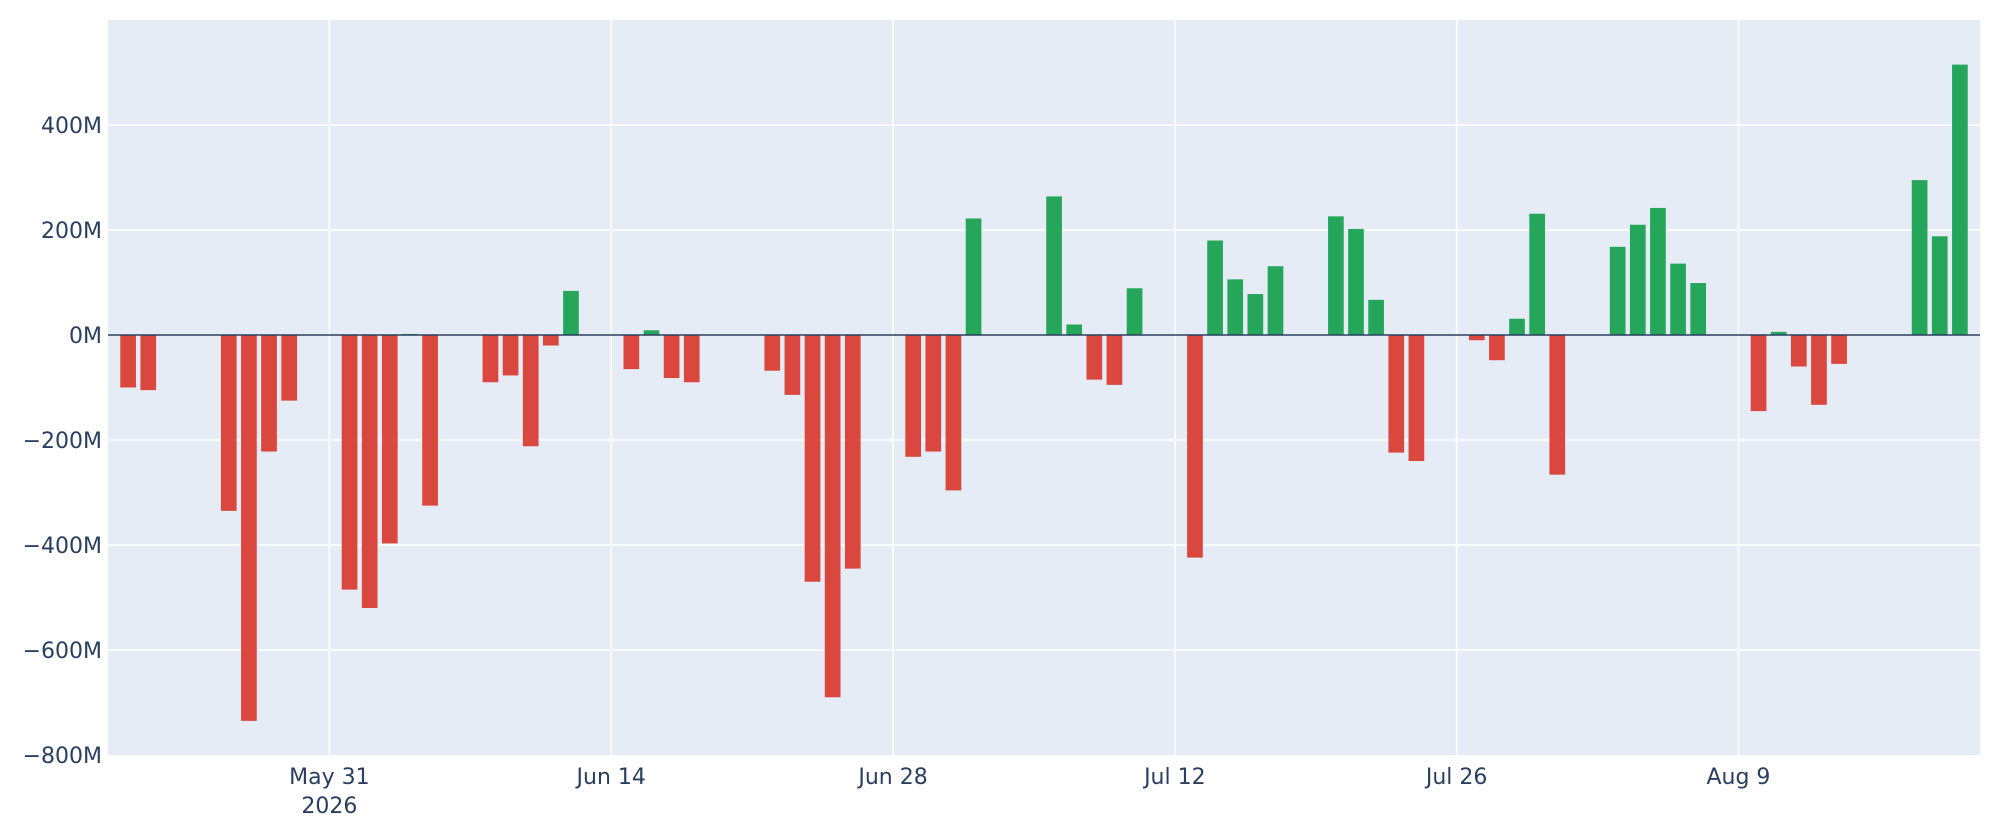  Describe the element at coordinates (62, 546) in the screenshot. I see `y-tick-label: −400M` at that location.